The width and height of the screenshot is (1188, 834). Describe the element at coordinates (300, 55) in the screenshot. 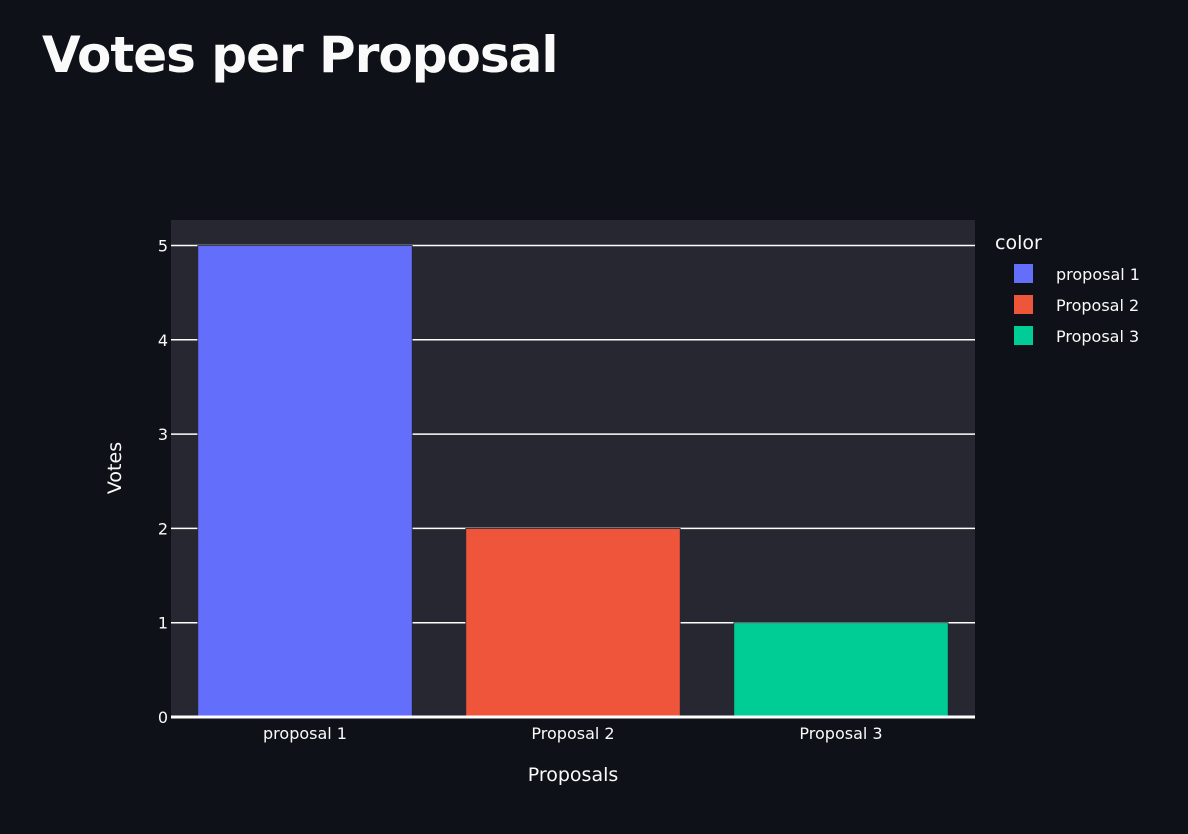

I see `page-title: Votes per Proposal` at that location.